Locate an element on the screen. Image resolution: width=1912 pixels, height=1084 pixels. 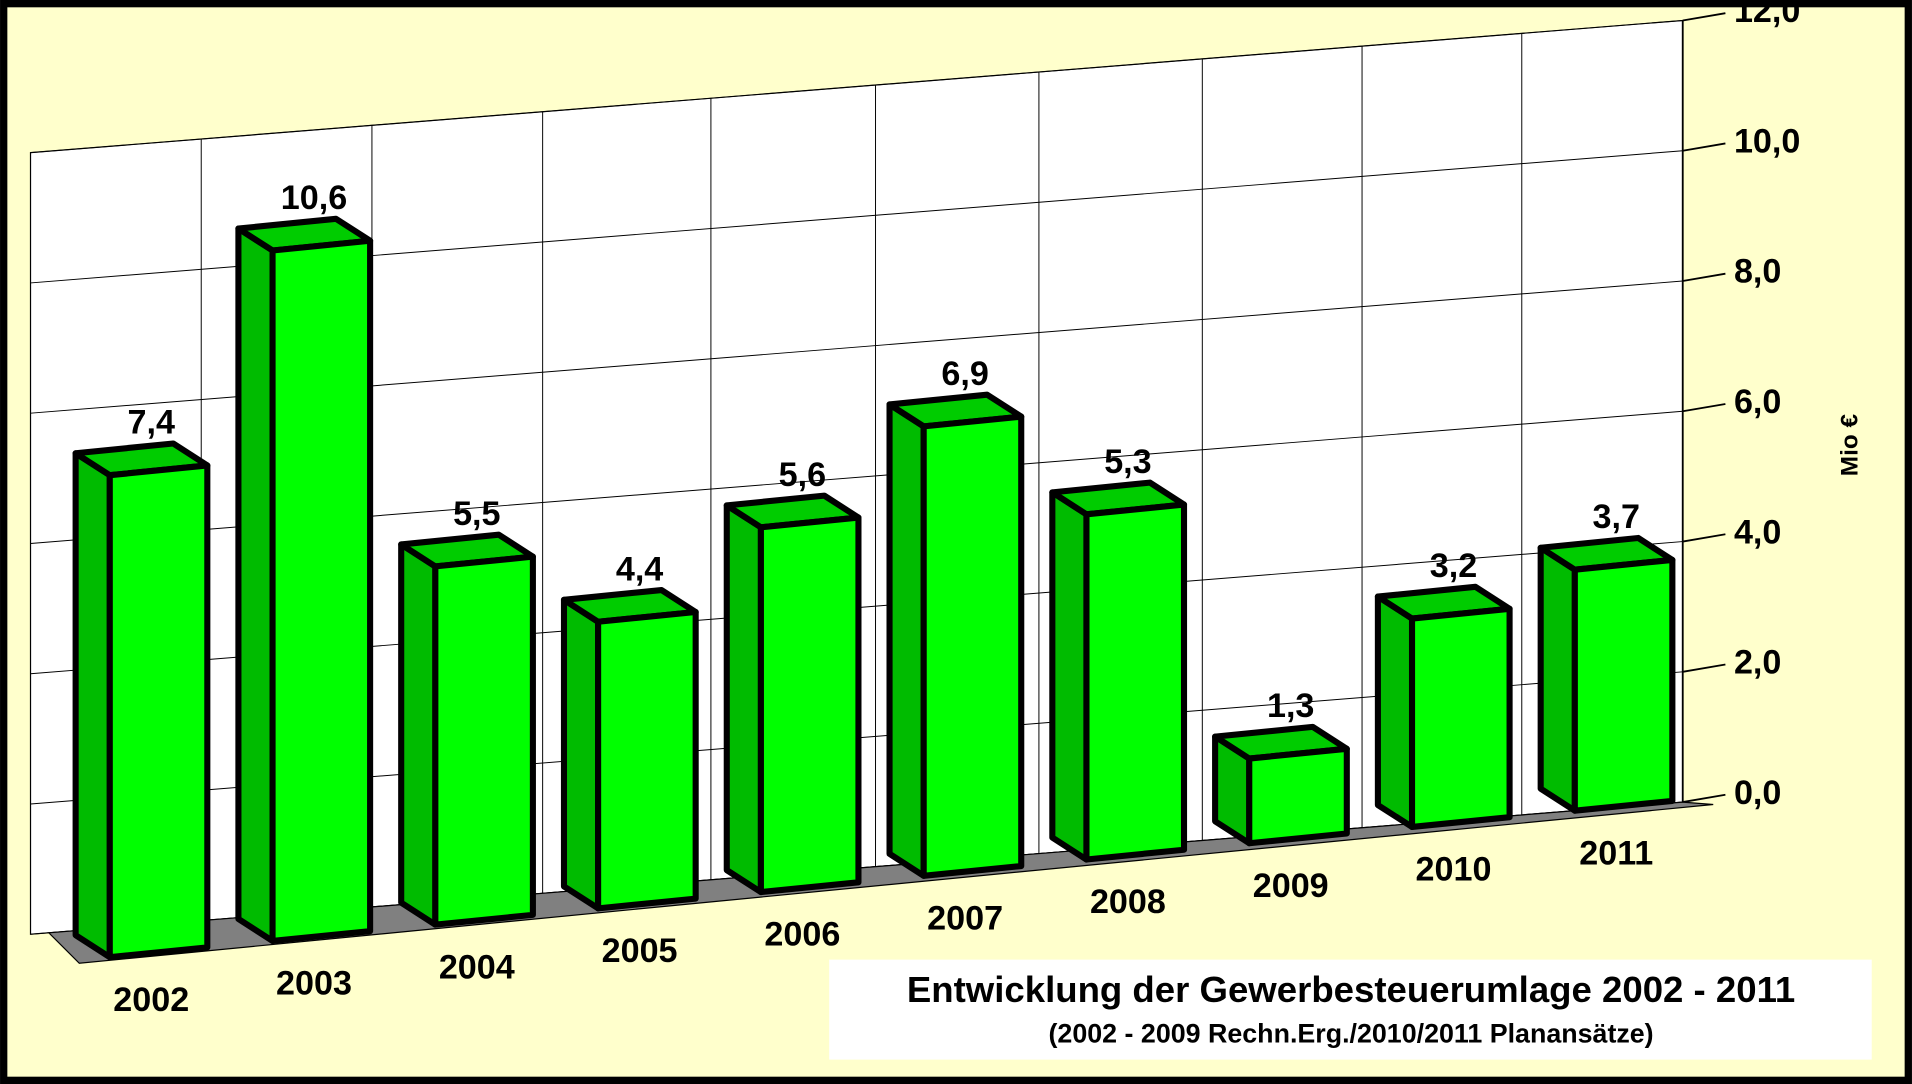
x-tick-label: 2008 is located at coordinates (1128, 902).